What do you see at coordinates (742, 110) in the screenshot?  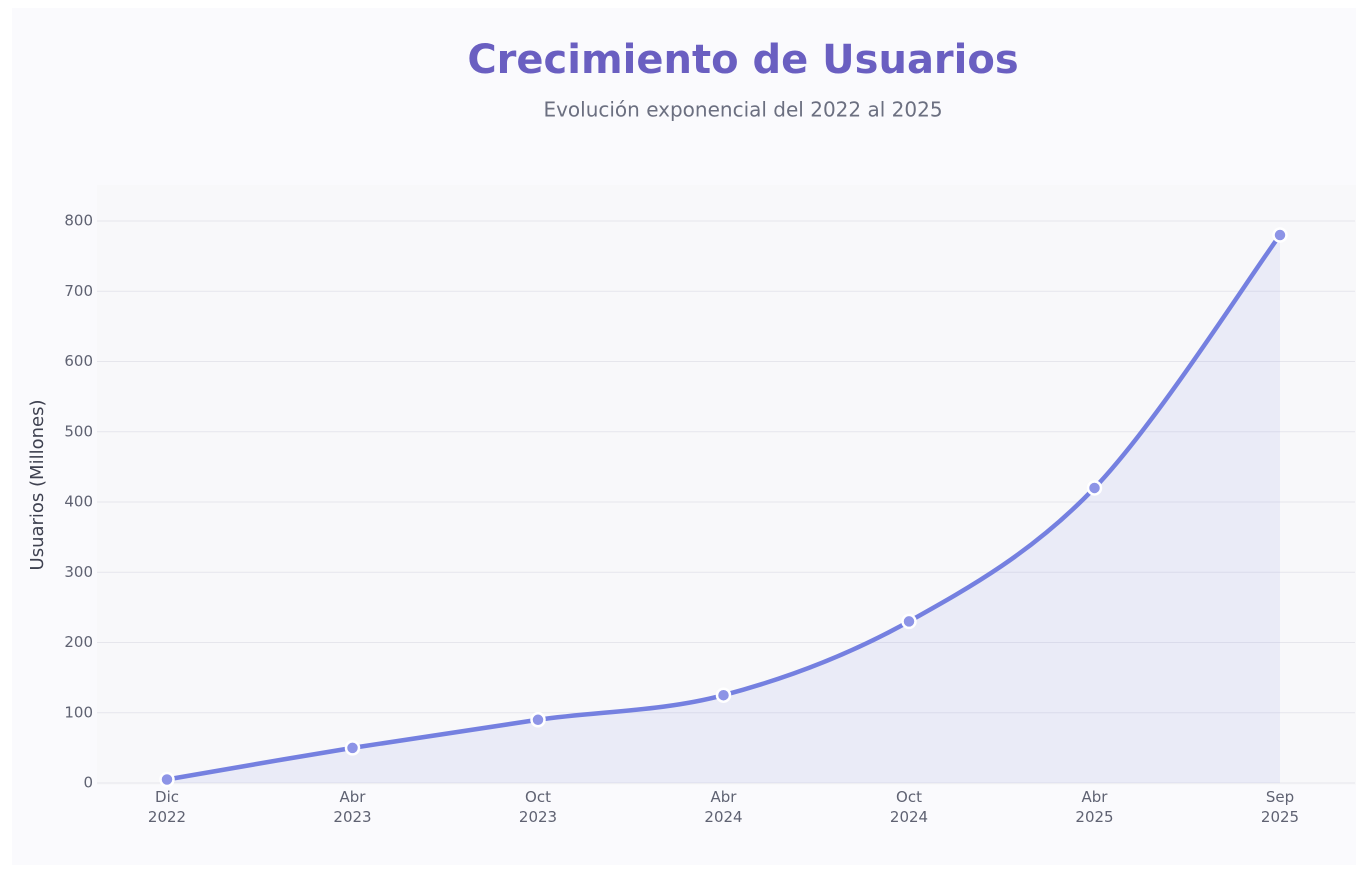 I see `chart-subtitle: Evolución exponencial del 2022 al 2025` at bounding box center [742, 110].